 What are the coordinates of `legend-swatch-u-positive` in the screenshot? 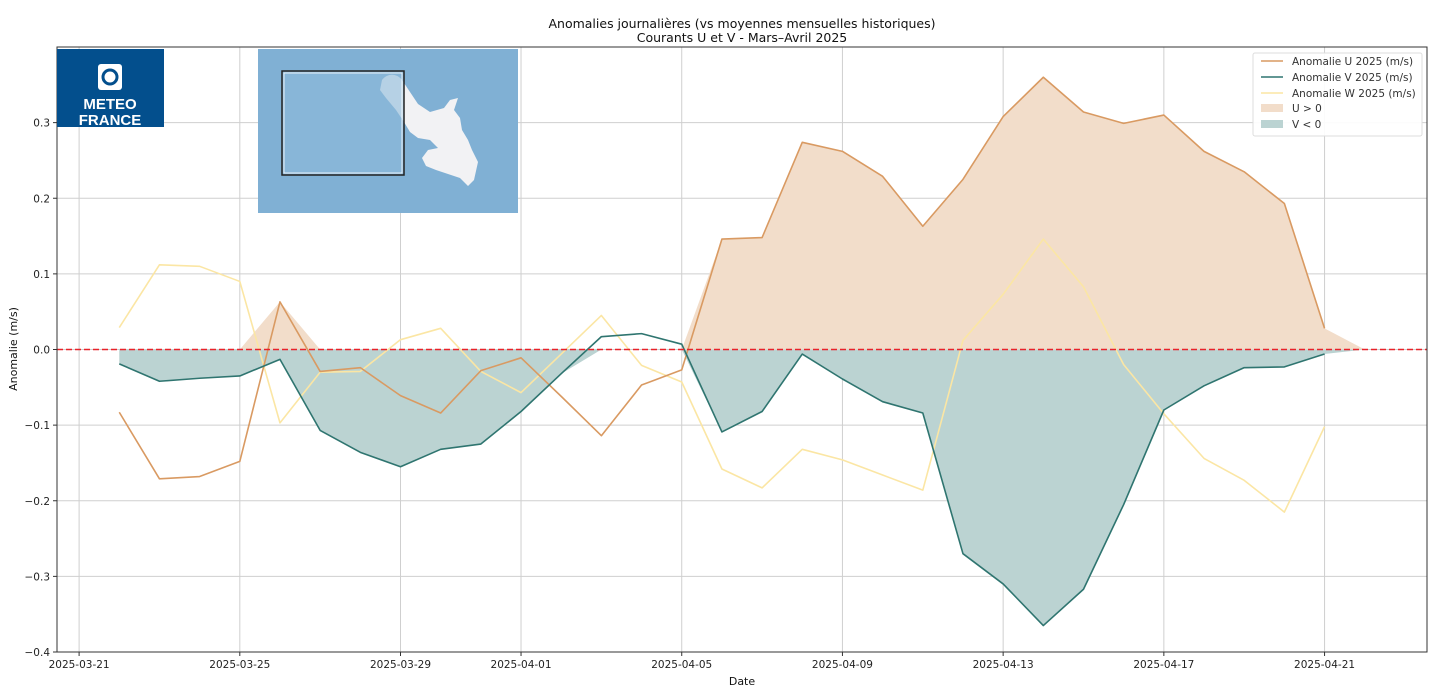 It's located at (1272, 108).